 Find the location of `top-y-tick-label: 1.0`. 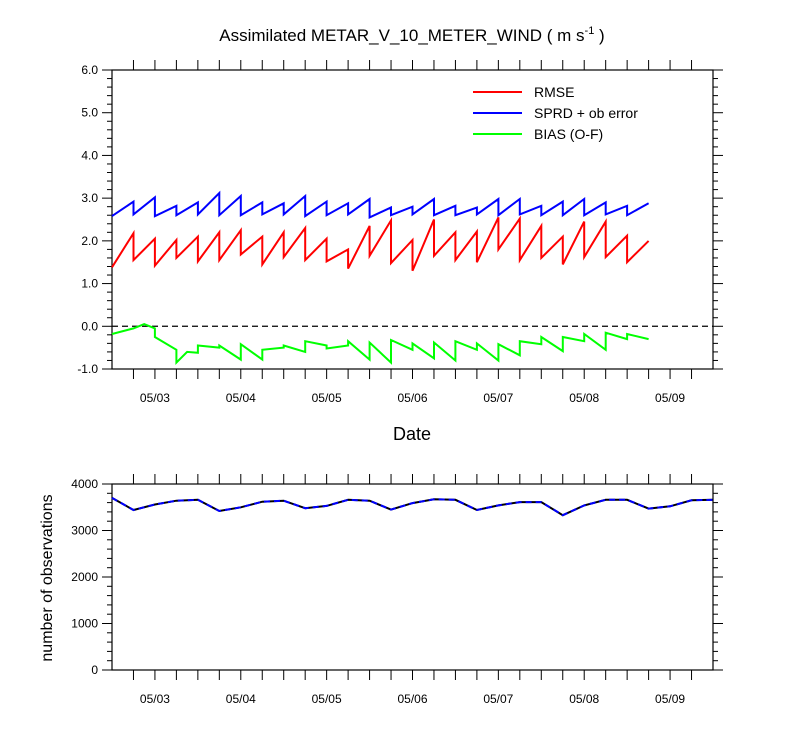

top-y-tick-label: 1.0 is located at coordinates (89, 284).